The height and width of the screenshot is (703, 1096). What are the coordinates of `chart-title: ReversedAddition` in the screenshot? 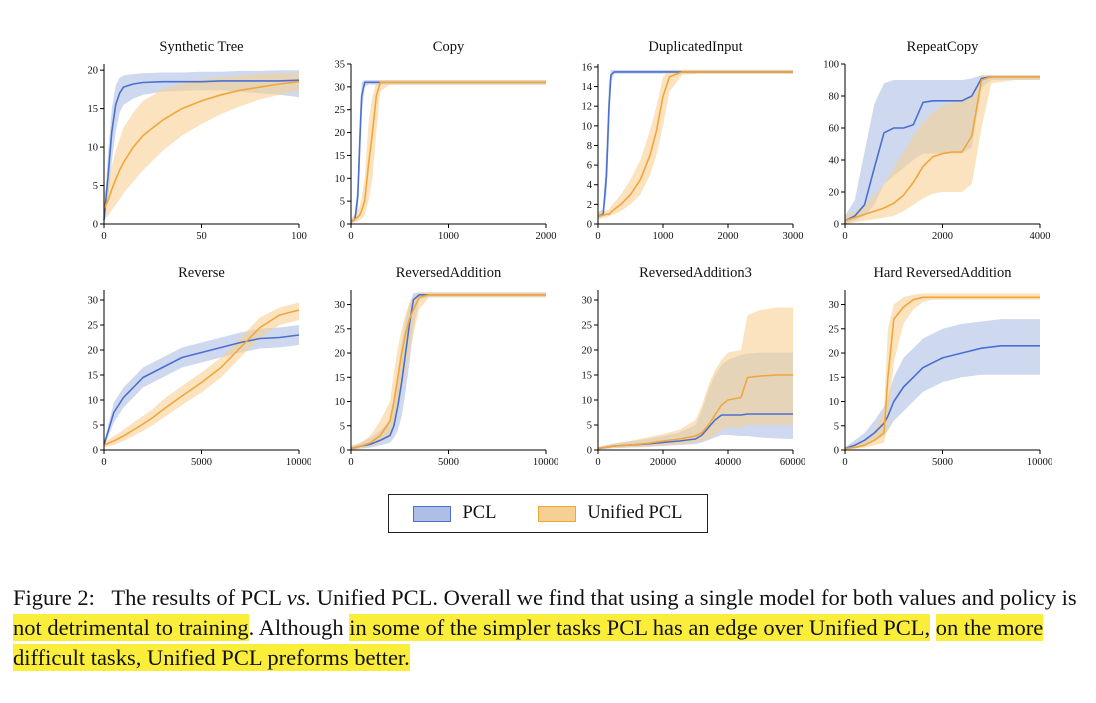 It's located at (449, 273).